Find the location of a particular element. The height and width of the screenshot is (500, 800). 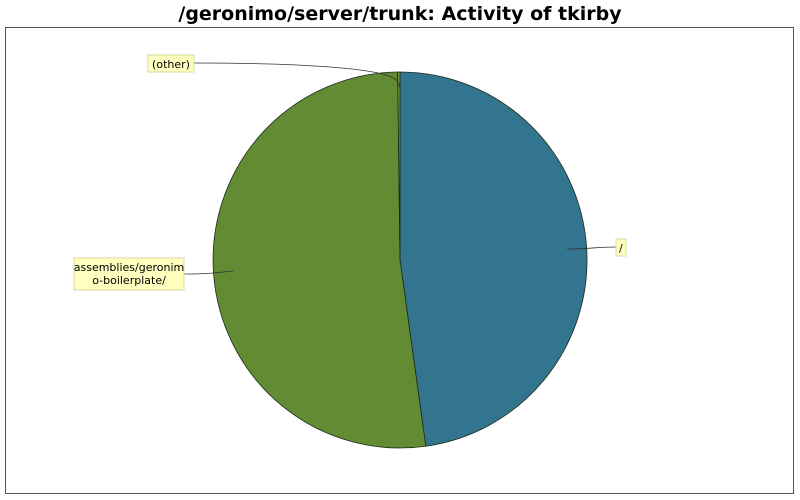

pie-slice is located at coordinates (399, 166).